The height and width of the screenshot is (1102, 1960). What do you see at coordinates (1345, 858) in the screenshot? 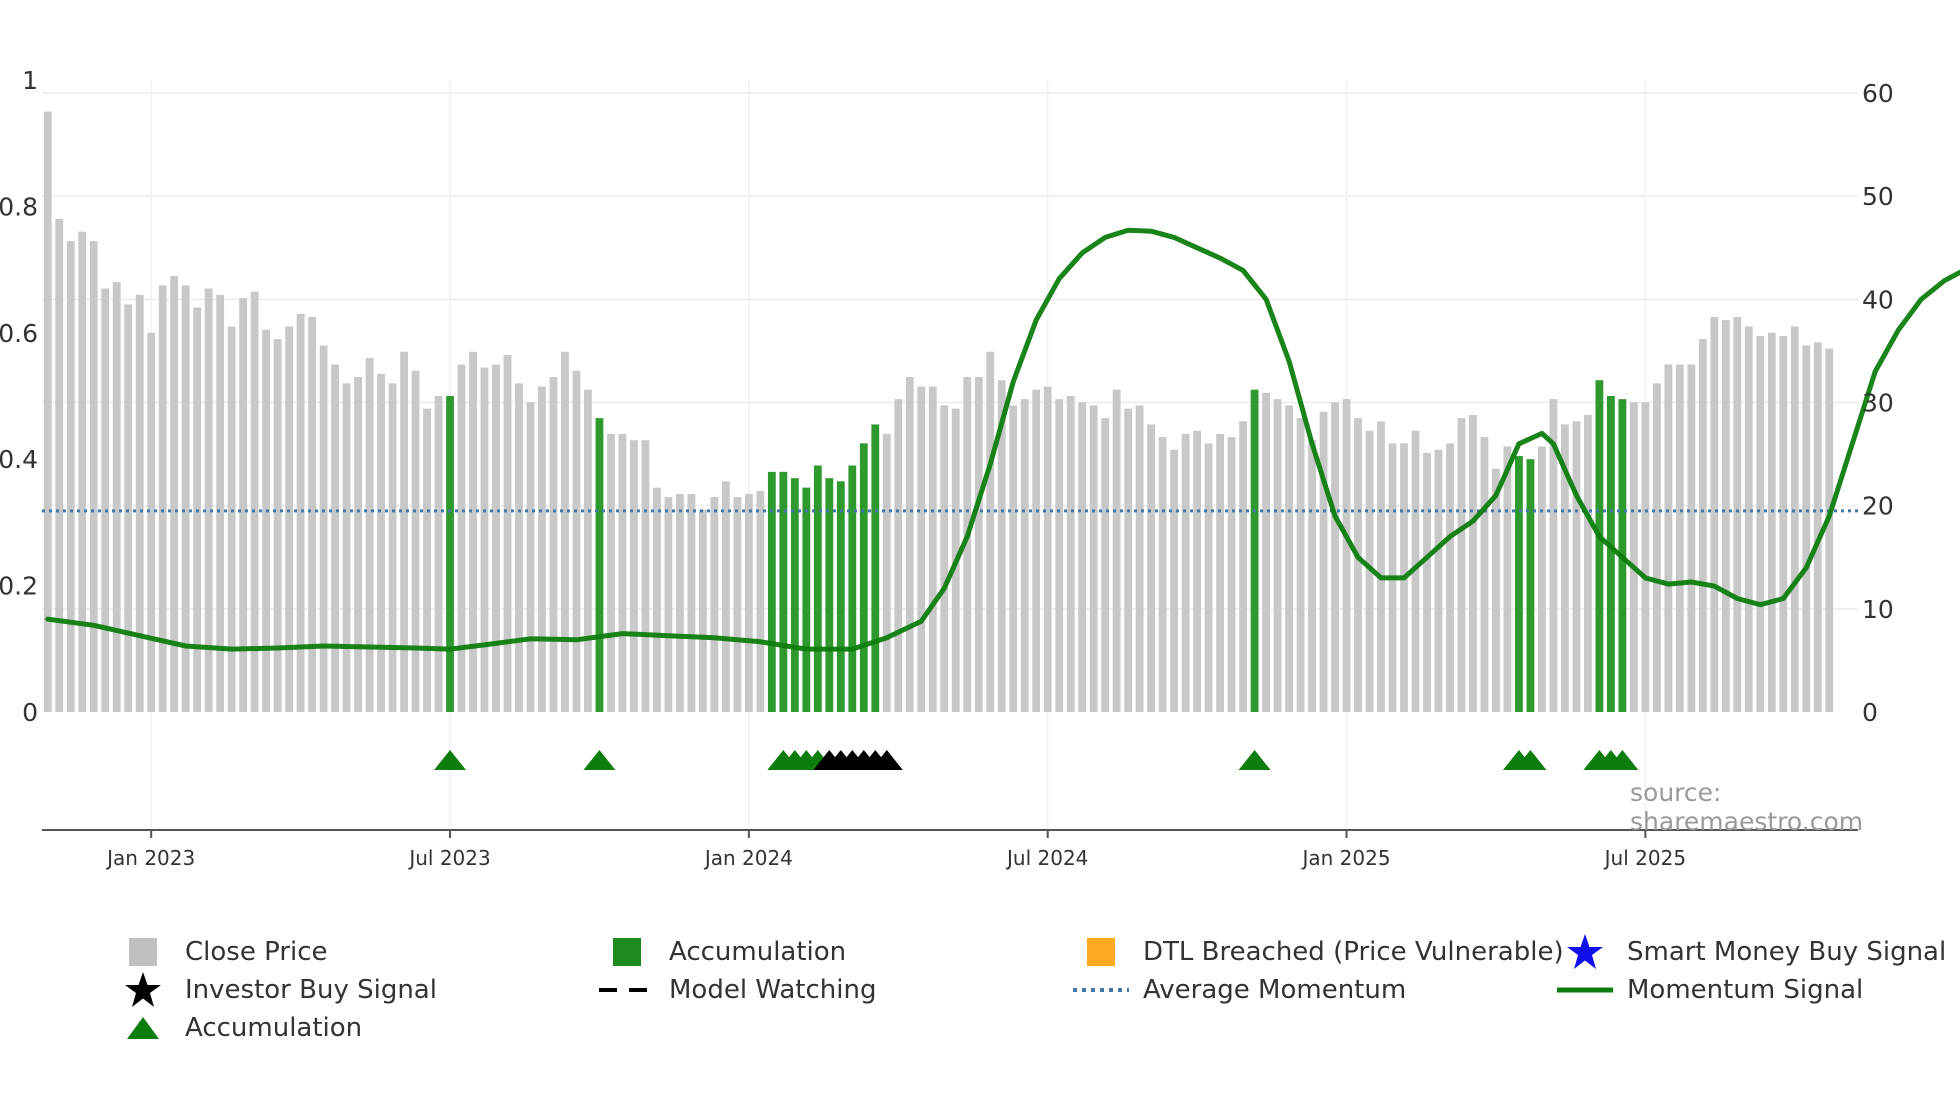
I see `x-tick-label: Jan 2025` at bounding box center [1345, 858].